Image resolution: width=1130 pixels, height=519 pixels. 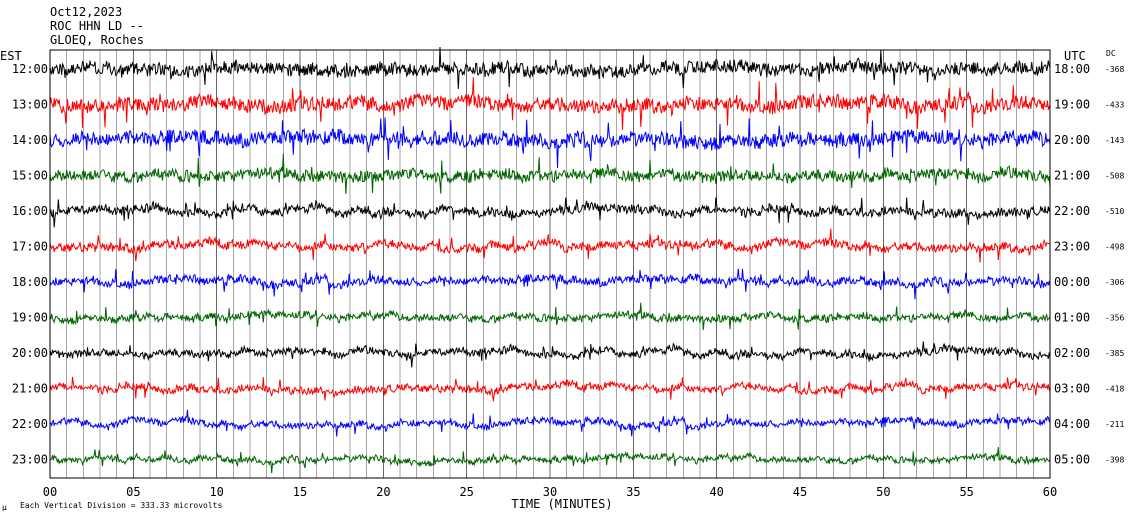 I want to click on utc-time-label: 02:00, so click(x=1072, y=353).